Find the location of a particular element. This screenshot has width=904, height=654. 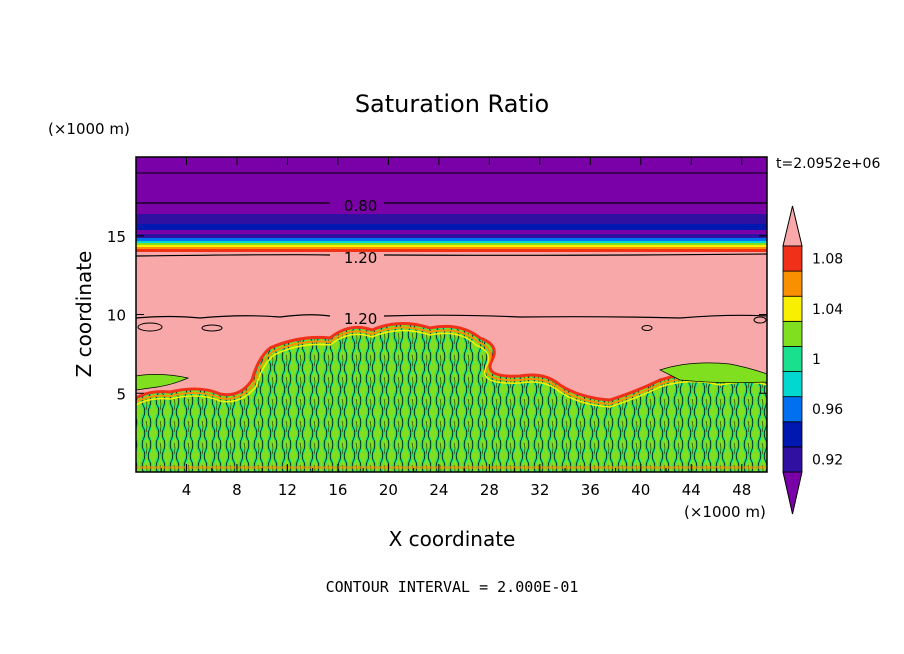

top-layer is located at coordinates (451, 188).